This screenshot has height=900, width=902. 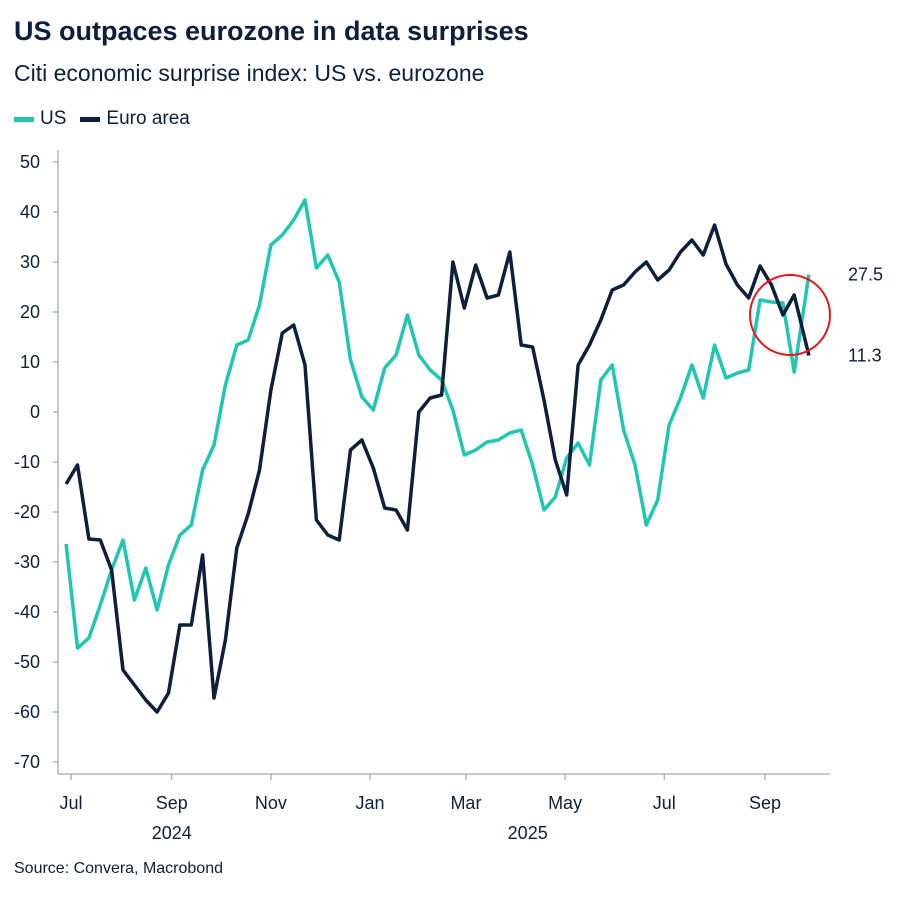 What do you see at coordinates (271, 31) in the screenshot?
I see `chart-title: US outpaces eurozone in data surprises` at bounding box center [271, 31].